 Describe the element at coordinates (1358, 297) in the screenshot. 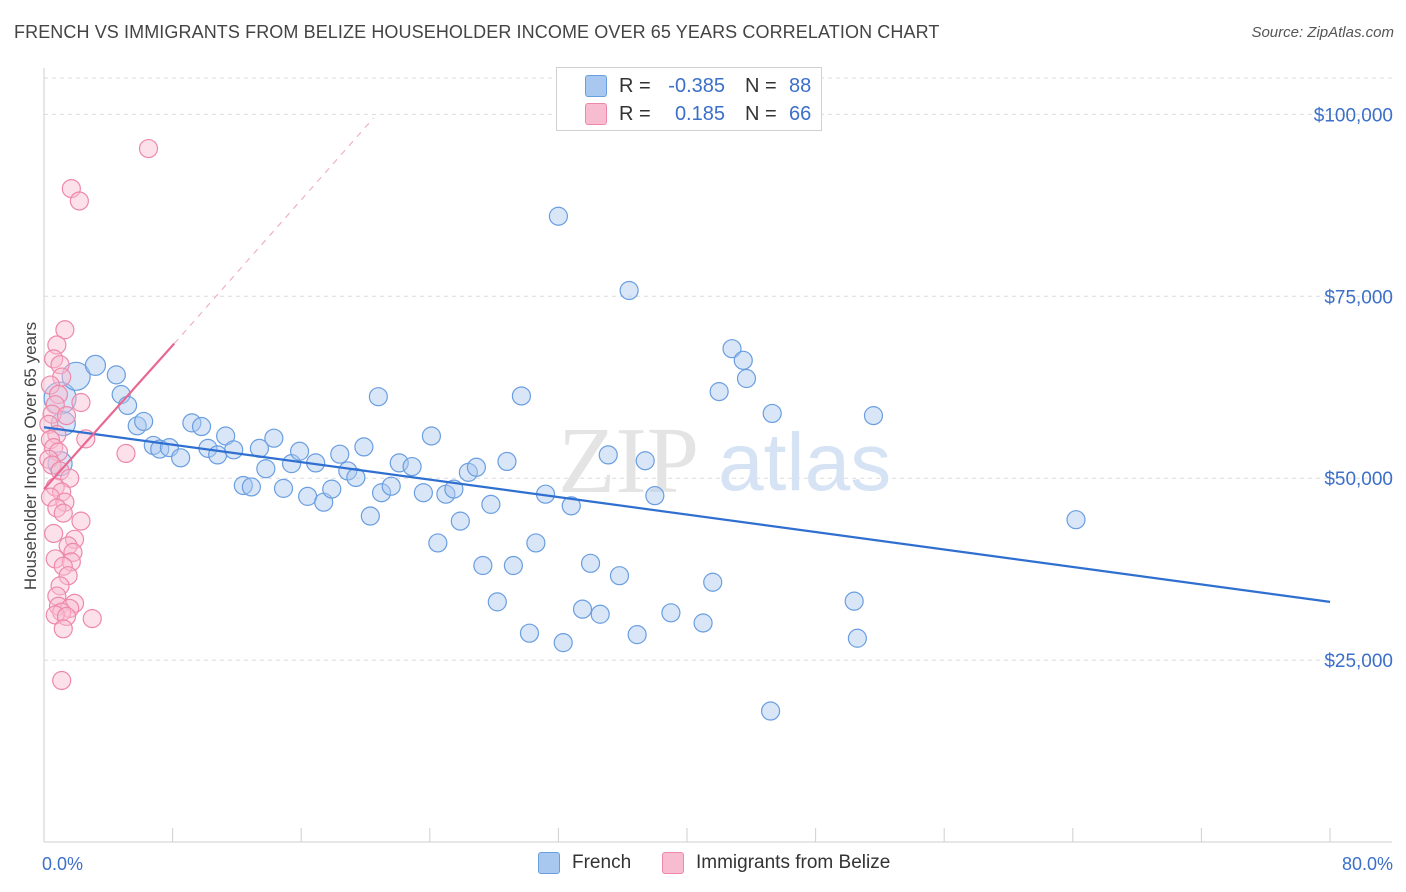

I see `y-tick-label: $75,000` at that location.